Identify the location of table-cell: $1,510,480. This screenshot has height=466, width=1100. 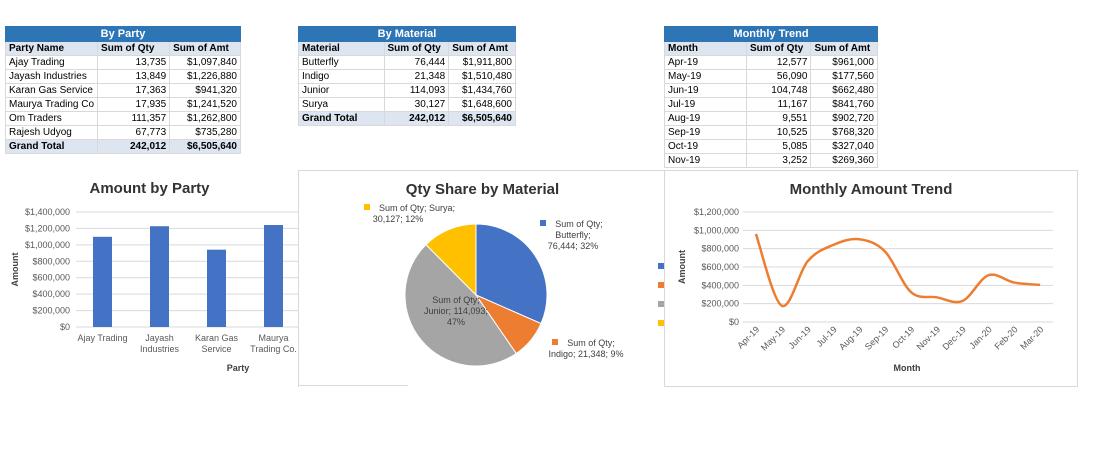
(482, 76).